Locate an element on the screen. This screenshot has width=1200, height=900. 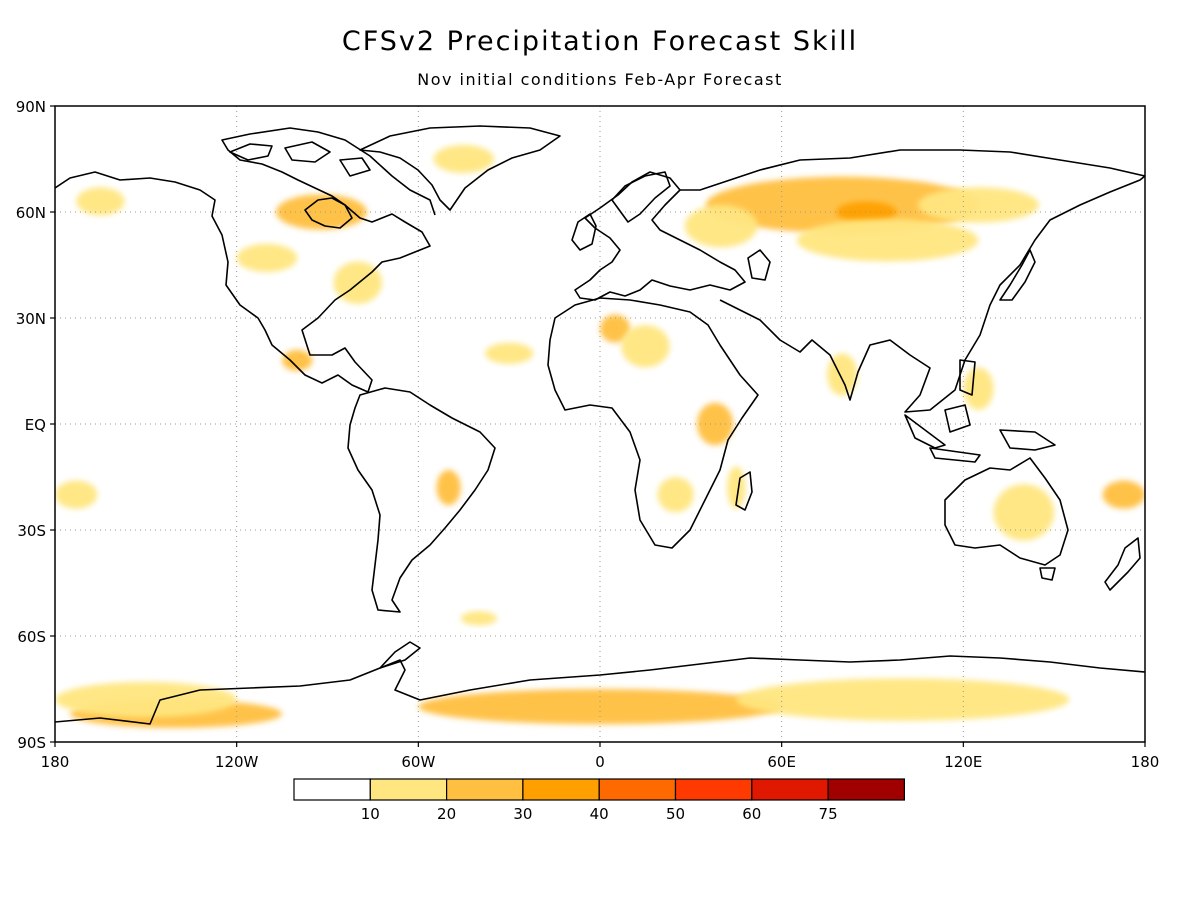
lat-label: 90N is located at coordinates (31, 107).